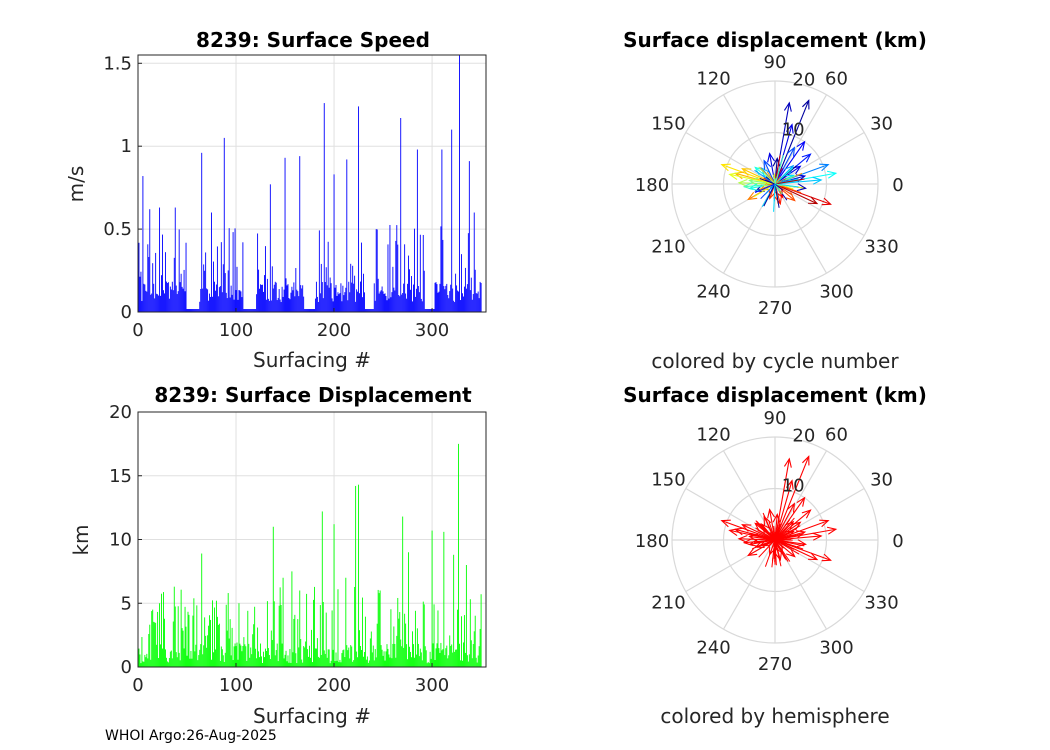 Image resolution: width=1050 pixels, height=750 pixels. Describe the element at coordinates (279, 549) in the screenshot. I see `displacement-ticks: 0 100 200 300 0 5 10 15 20` at that location.